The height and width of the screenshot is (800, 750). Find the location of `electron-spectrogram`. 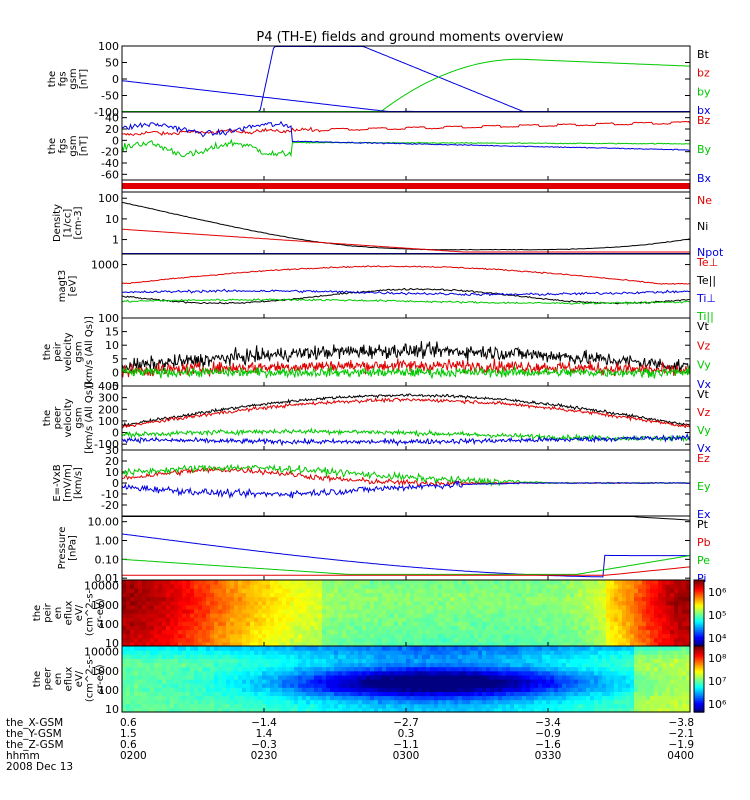

electron-spectrogram is located at coordinates (406, 679).